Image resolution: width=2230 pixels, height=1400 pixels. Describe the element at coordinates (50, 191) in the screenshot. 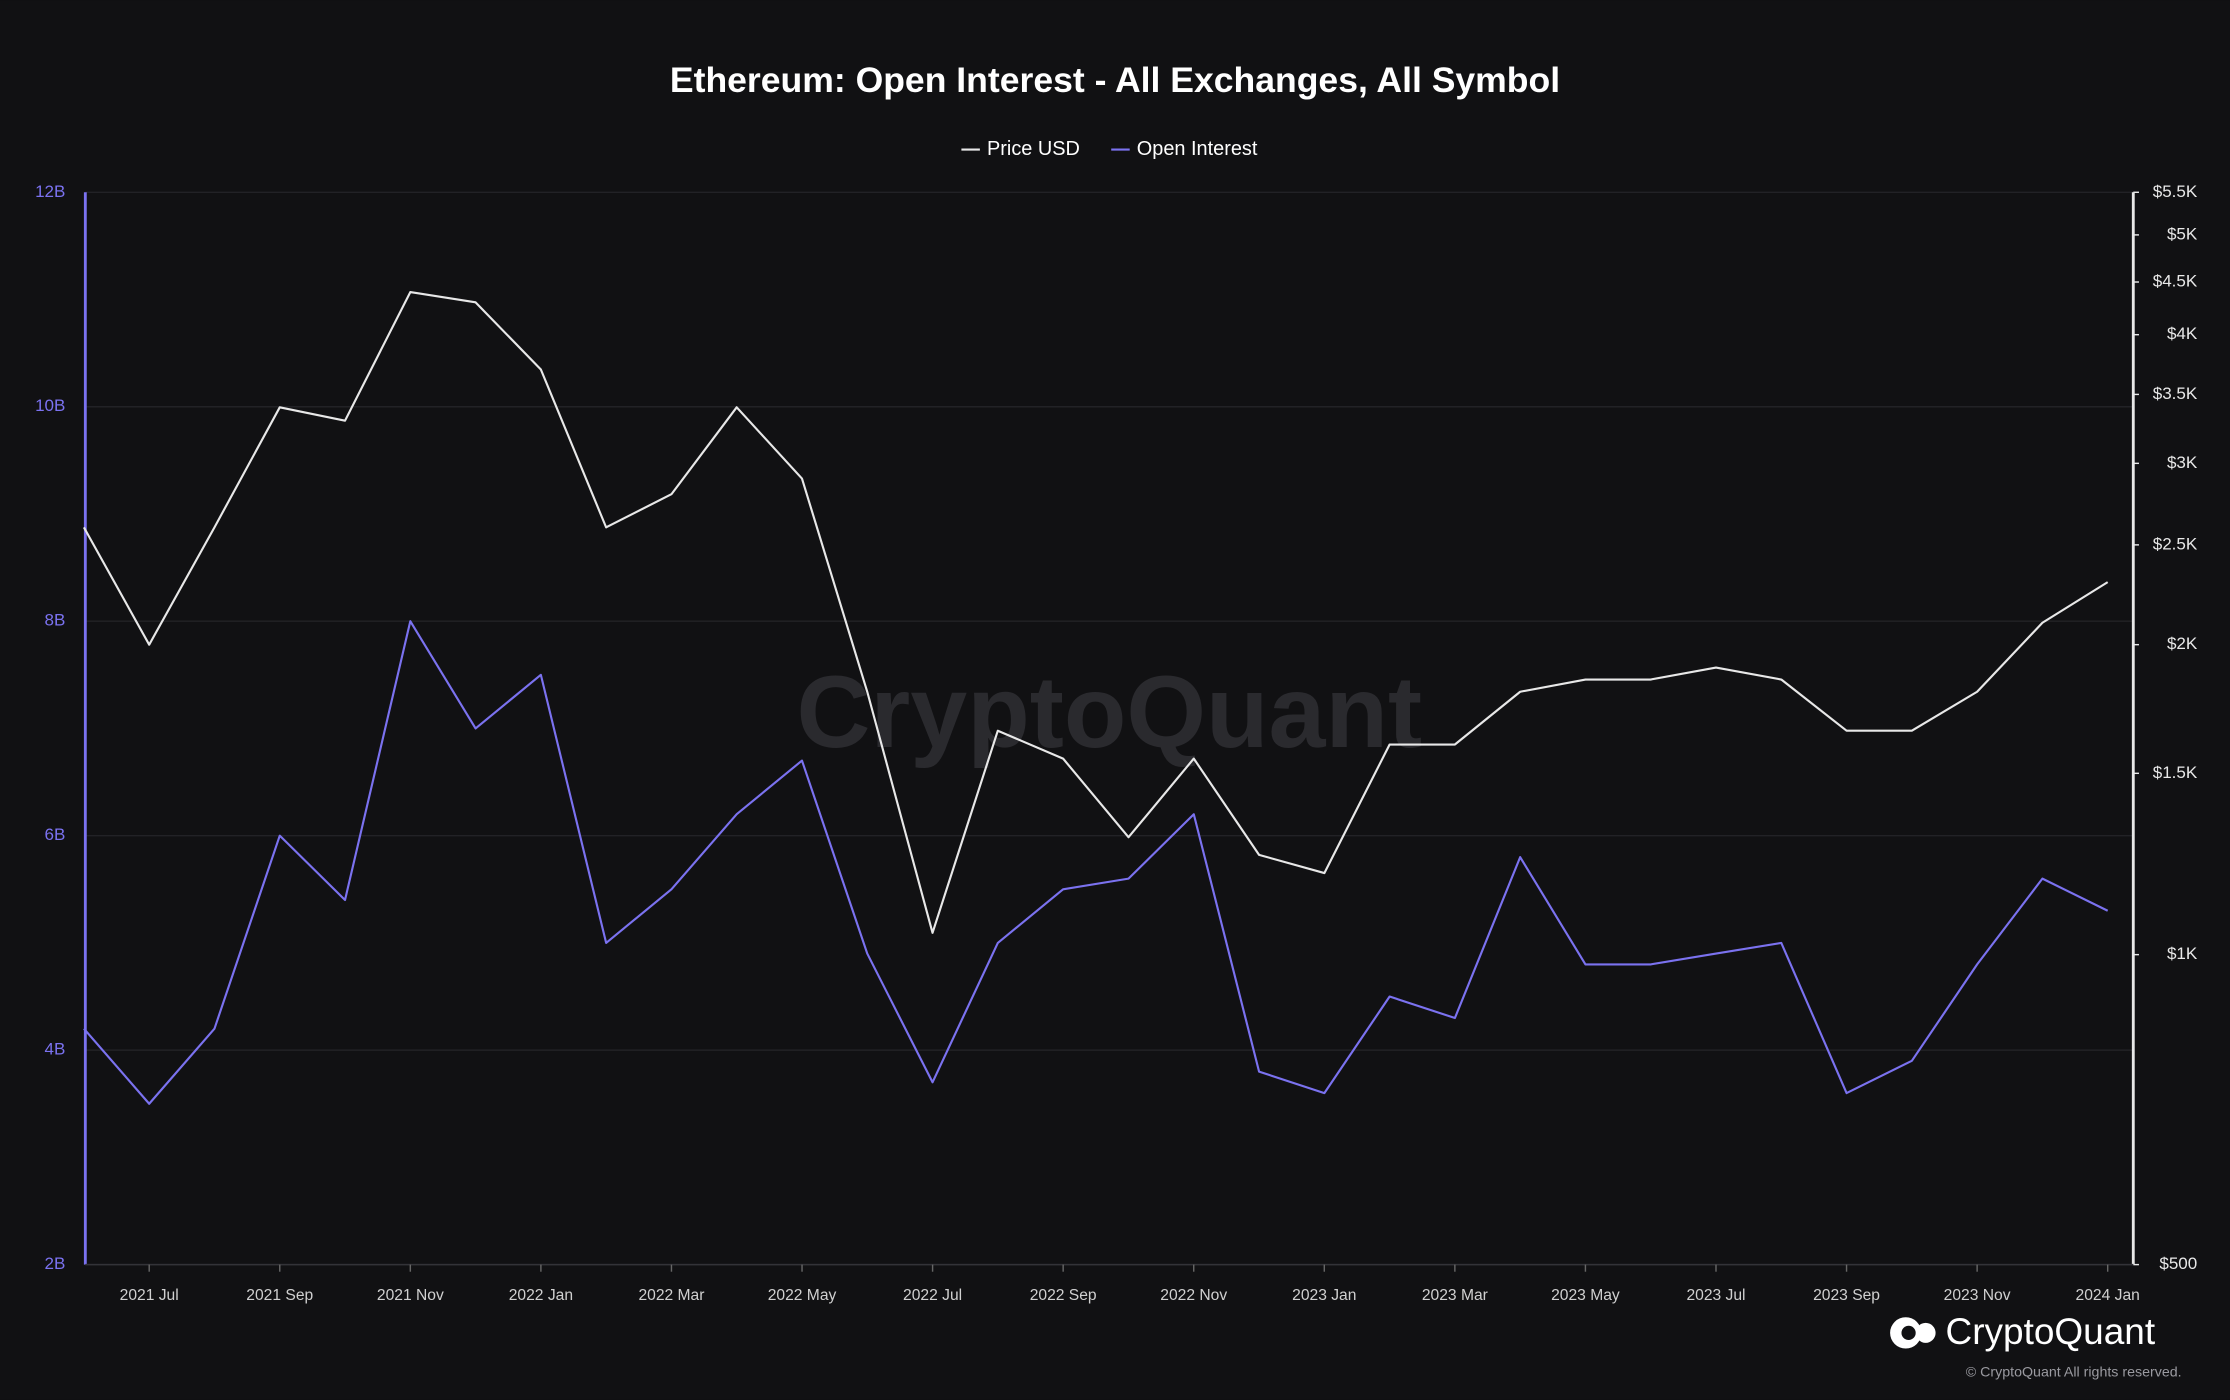

I see `y-tick-label: 12B` at that location.